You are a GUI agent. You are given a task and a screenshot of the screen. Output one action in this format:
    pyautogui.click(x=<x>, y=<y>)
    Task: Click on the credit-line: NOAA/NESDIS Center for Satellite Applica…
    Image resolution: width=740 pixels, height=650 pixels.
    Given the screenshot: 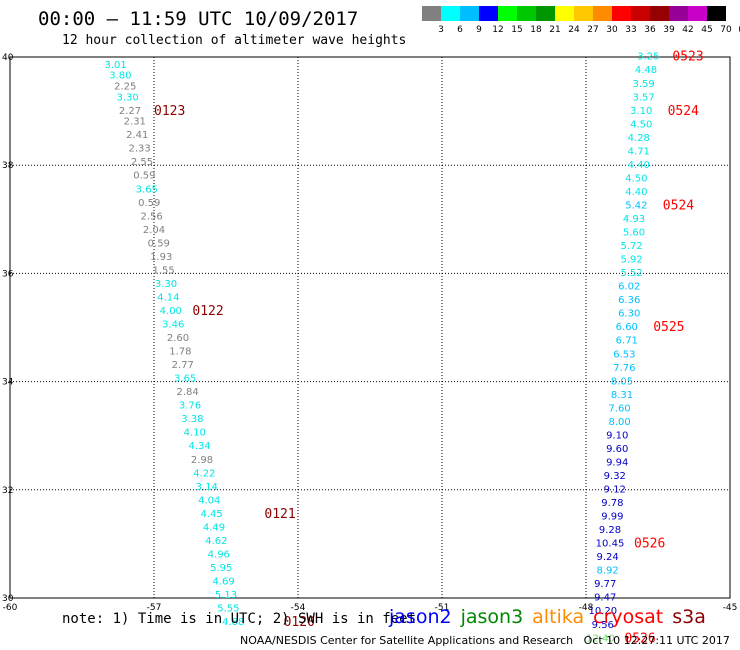 What is the action you would take?
    pyautogui.click(x=485, y=640)
    